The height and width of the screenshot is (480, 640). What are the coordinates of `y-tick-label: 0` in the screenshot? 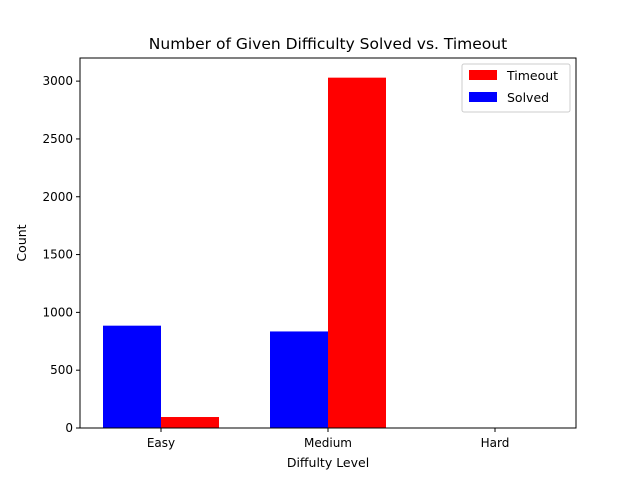 It's located at (69, 428).